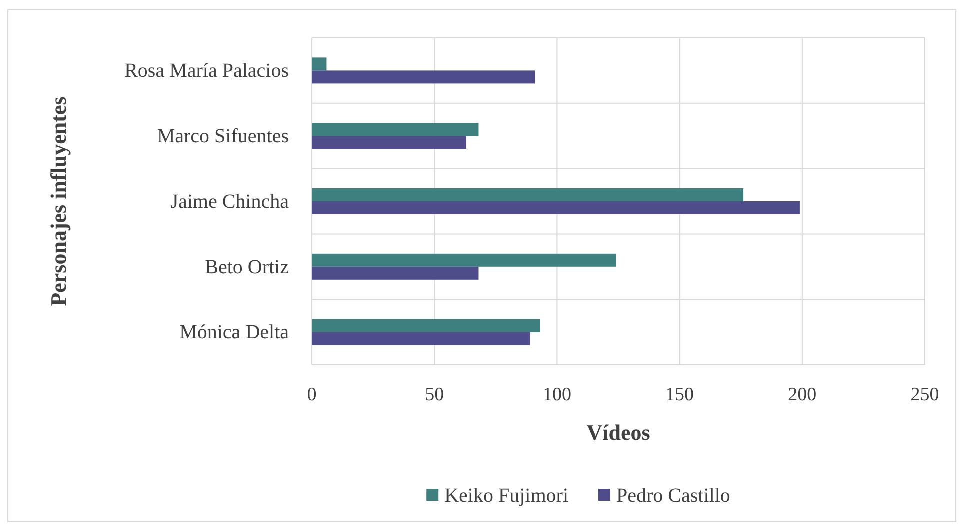  I want to click on y-tick-label: Jaime Chincha, so click(230, 201).